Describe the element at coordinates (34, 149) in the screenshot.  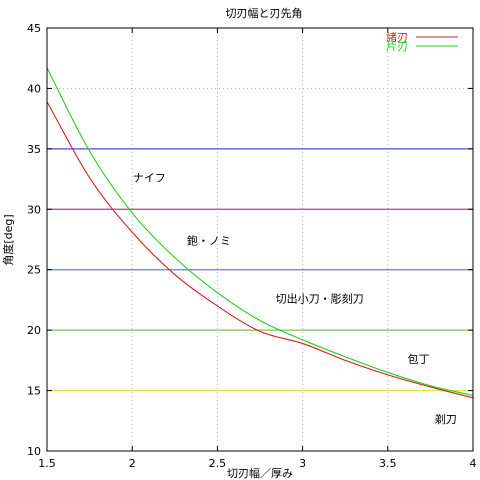
I see `y-tick-label-5: 35` at that location.